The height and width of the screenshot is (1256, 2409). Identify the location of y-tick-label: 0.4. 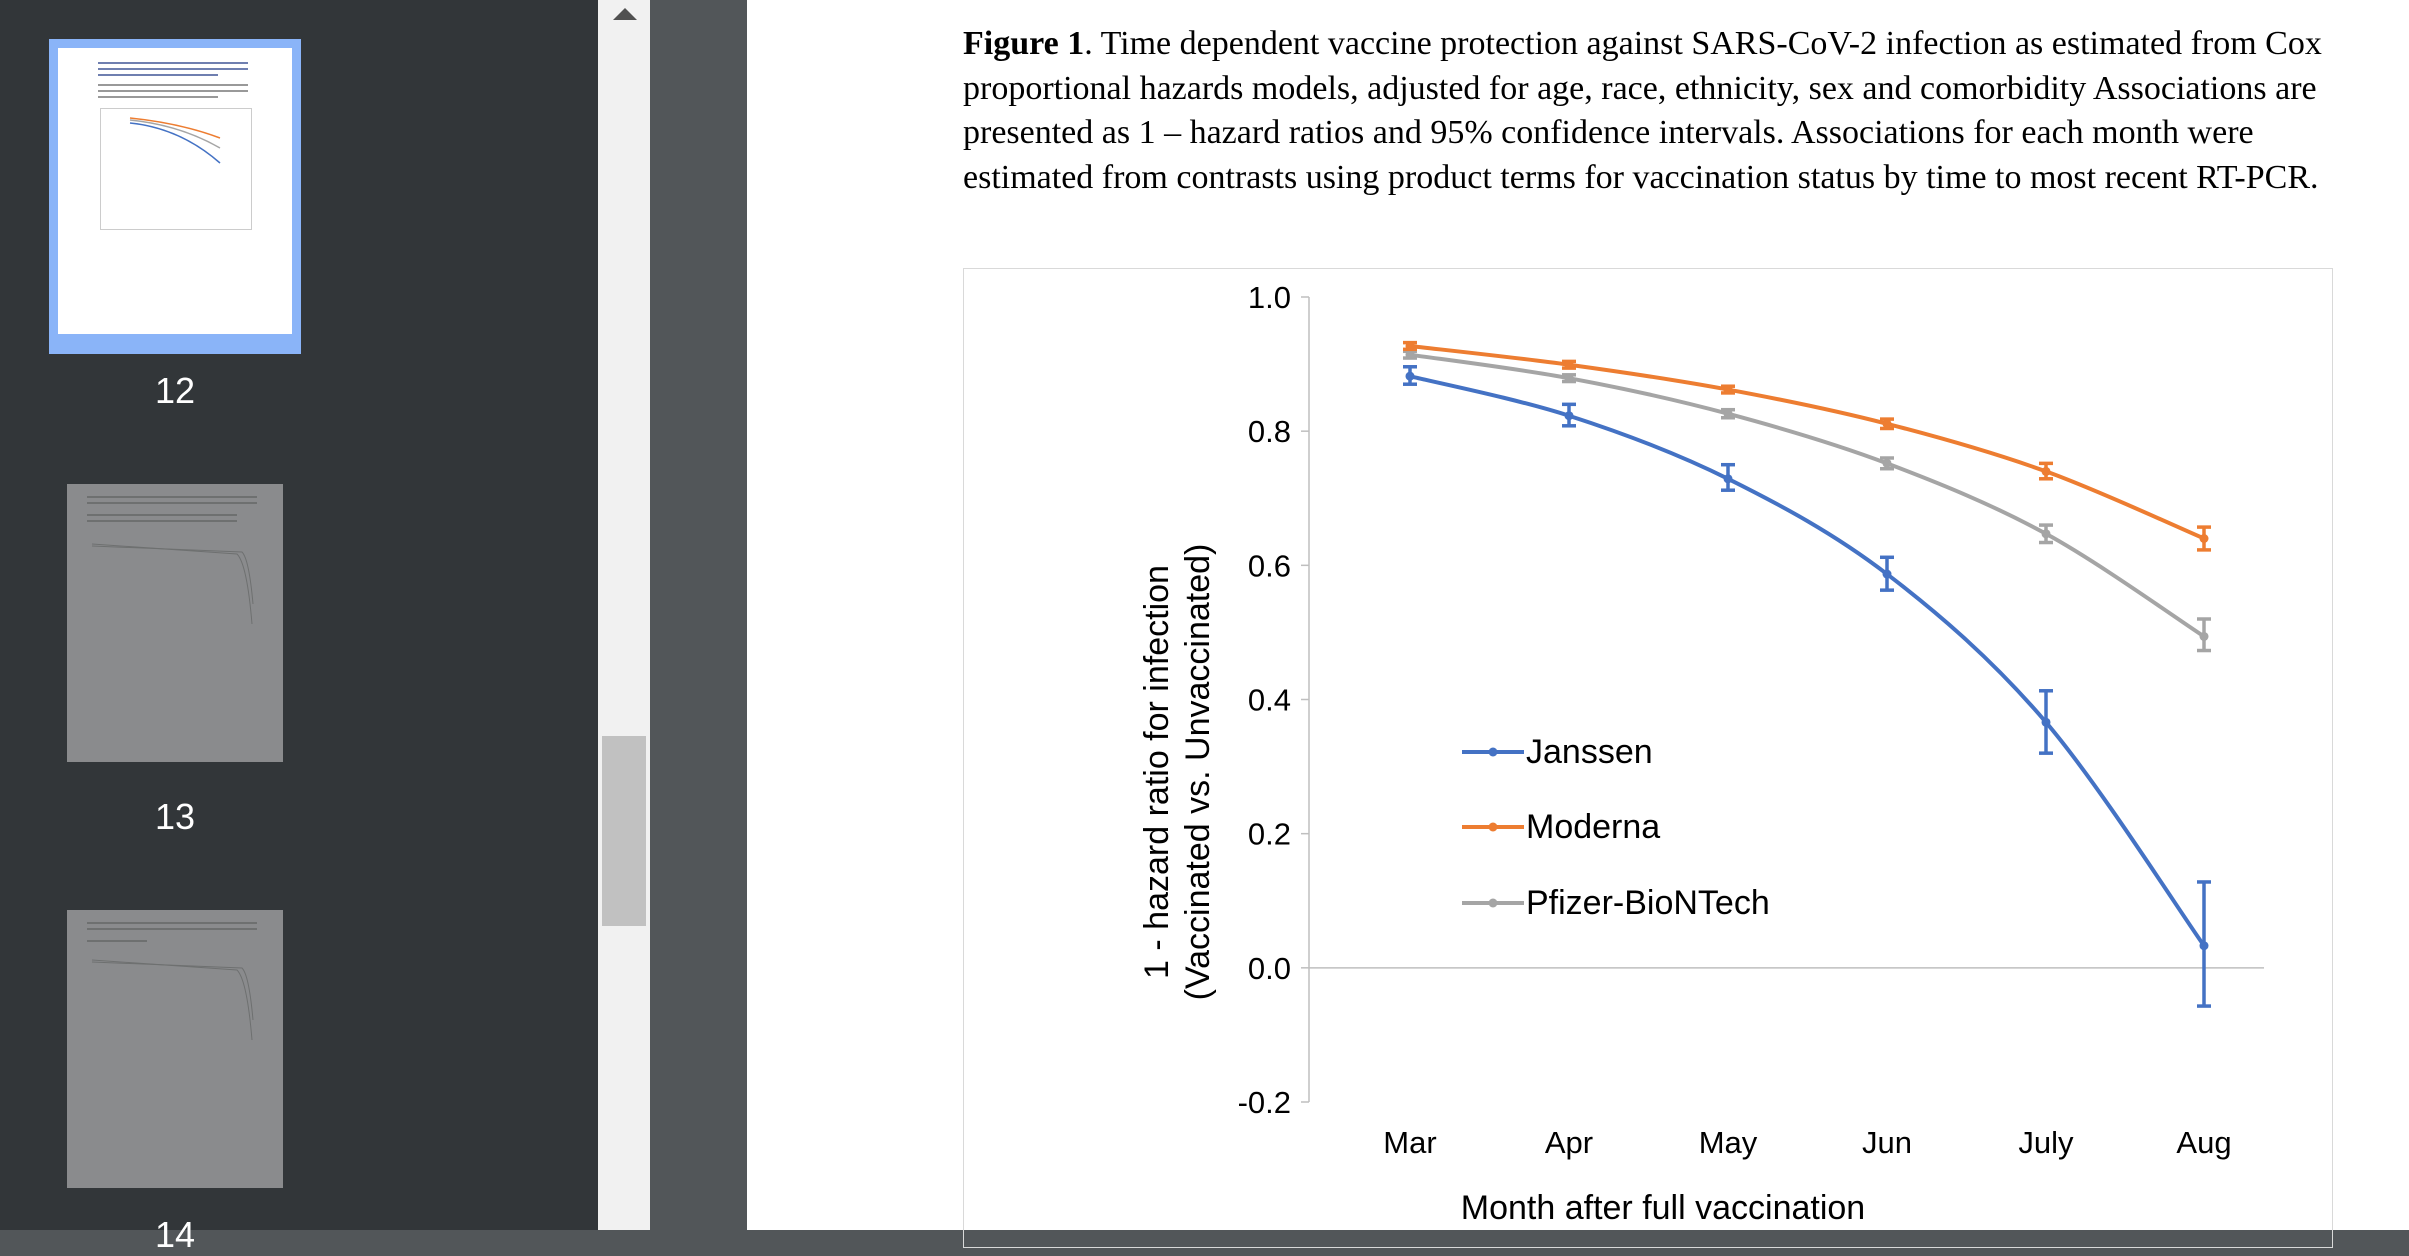
(1269, 700).